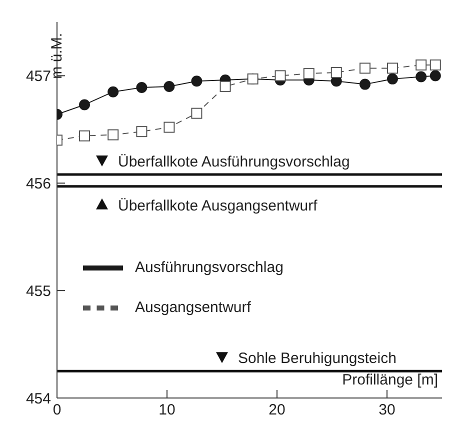 The width and height of the screenshot is (452, 427). What do you see at coordinates (390, 380) in the screenshot?
I see `x-axis-title: Profillänge [m]` at bounding box center [390, 380].